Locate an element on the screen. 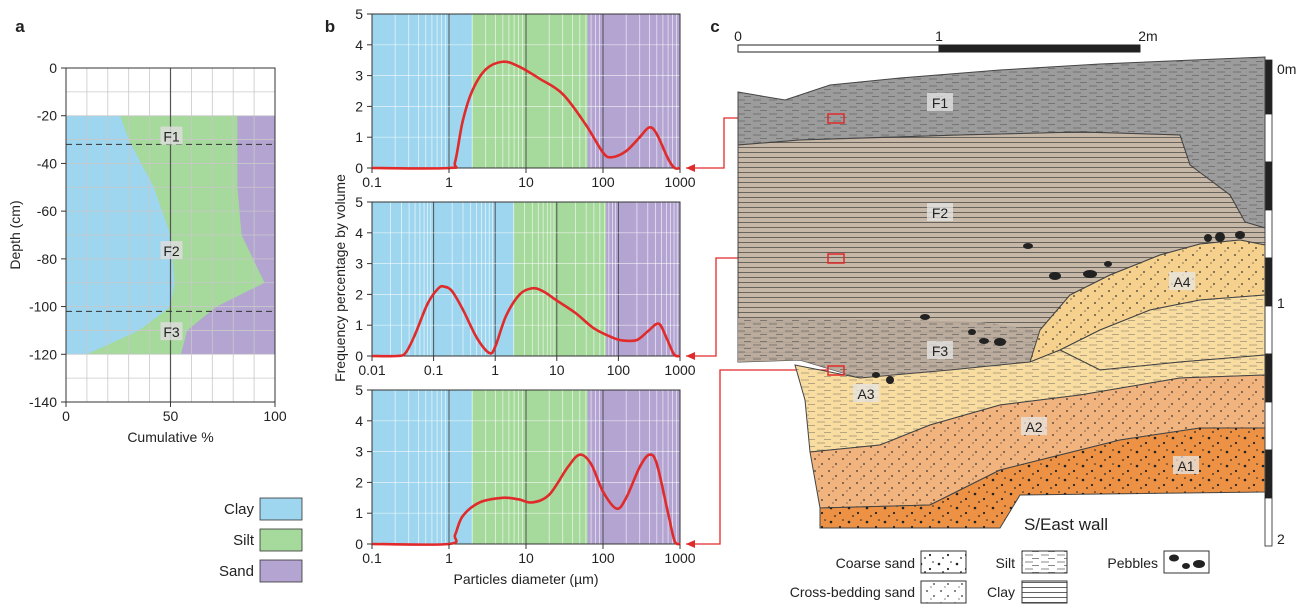  y-tick-label: -120 is located at coordinates (43, 354).